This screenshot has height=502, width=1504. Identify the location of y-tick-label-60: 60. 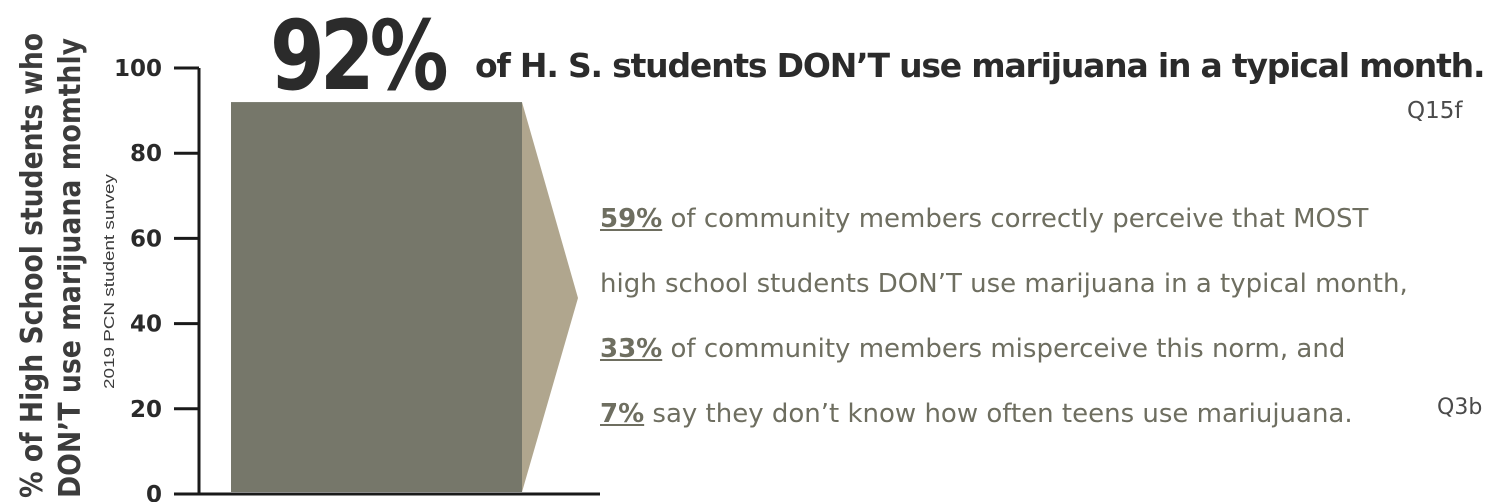
(146, 239).